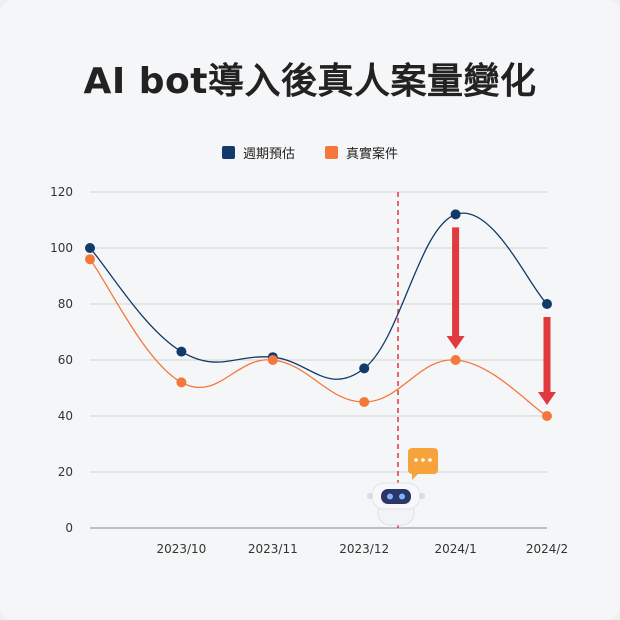 This screenshot has width=620, height=620. I want to click on x-tick-label: 2023/10, so click(181, 549).